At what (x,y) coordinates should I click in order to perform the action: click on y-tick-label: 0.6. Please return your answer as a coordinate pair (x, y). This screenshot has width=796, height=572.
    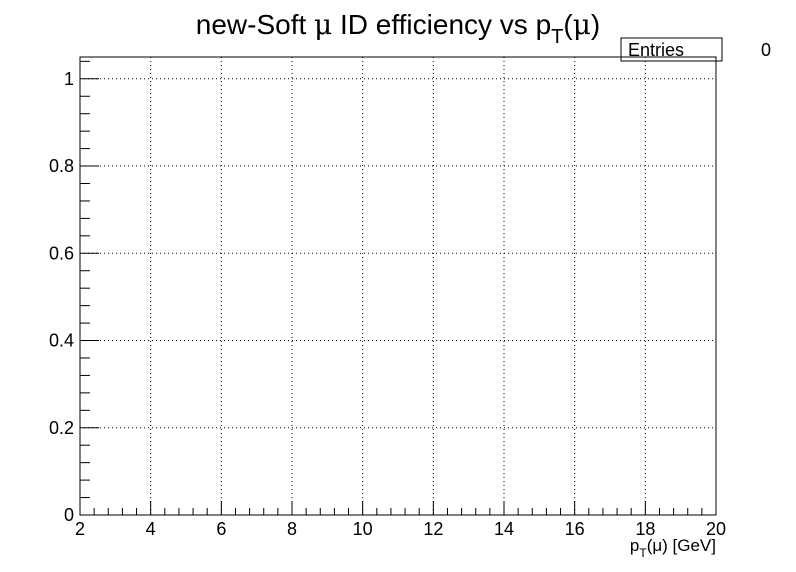
    Looking at the image, I should click on (61, 253).